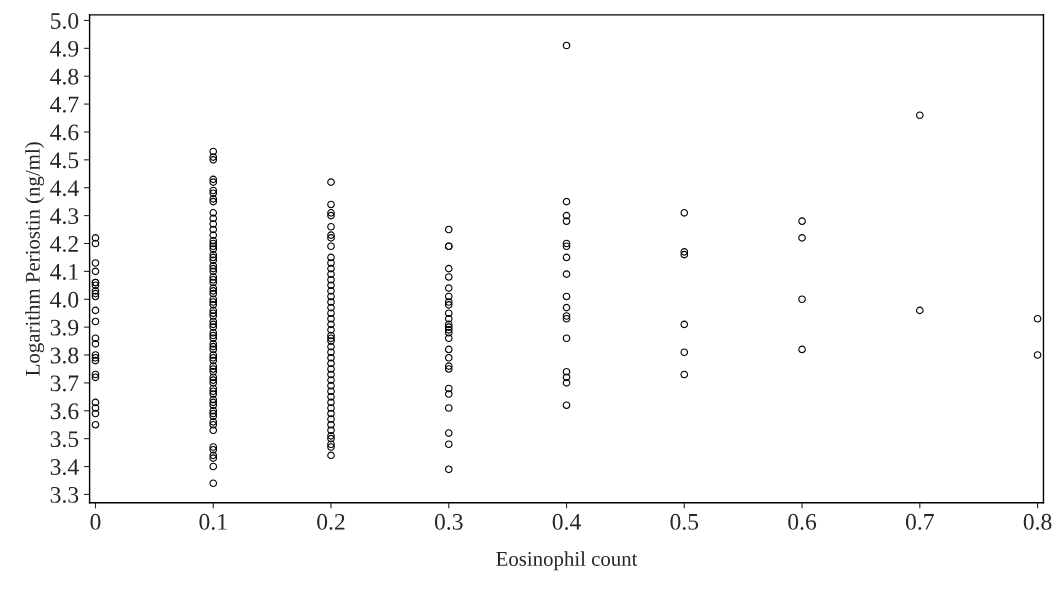  What do you see at coordinates (64, 355) in the screenshot?
I see `y-tick-label: 3.8` at bounding box center [64, 355].